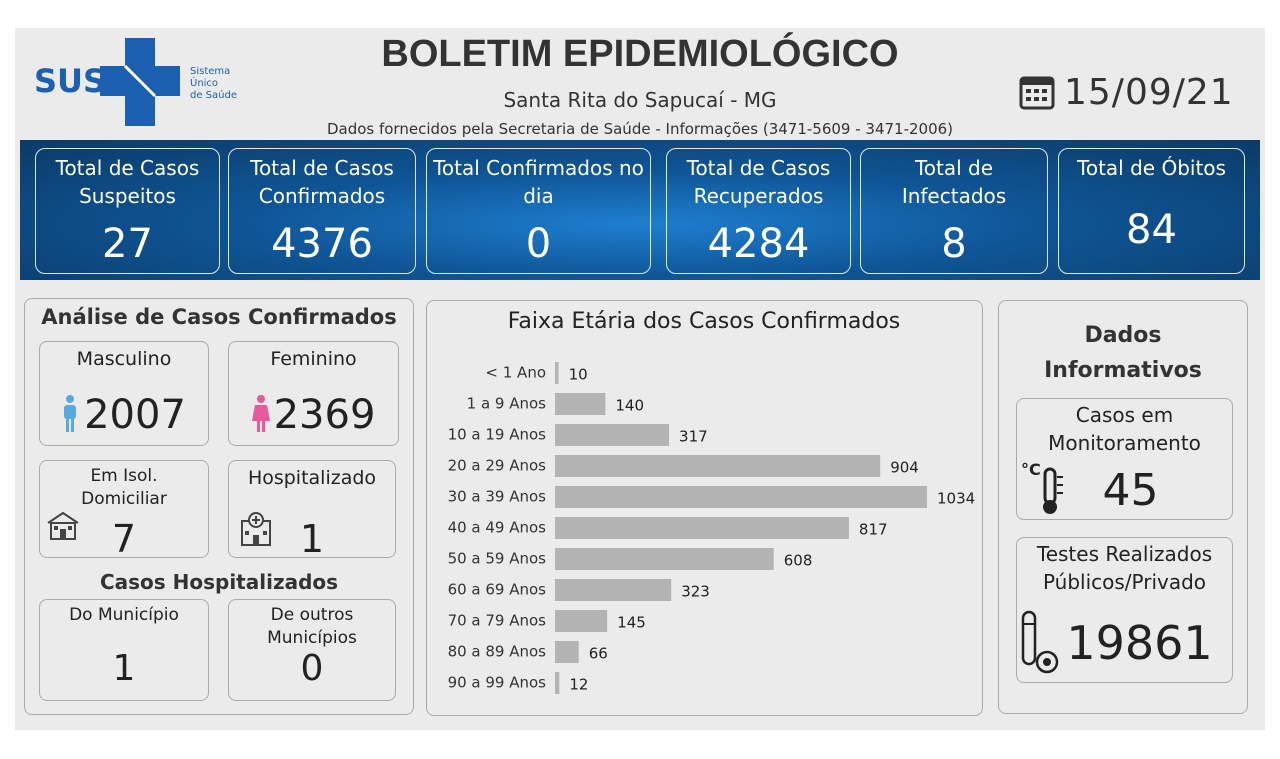  I want to click on total-label: Total Confirmados no dia, so click(538, 182).